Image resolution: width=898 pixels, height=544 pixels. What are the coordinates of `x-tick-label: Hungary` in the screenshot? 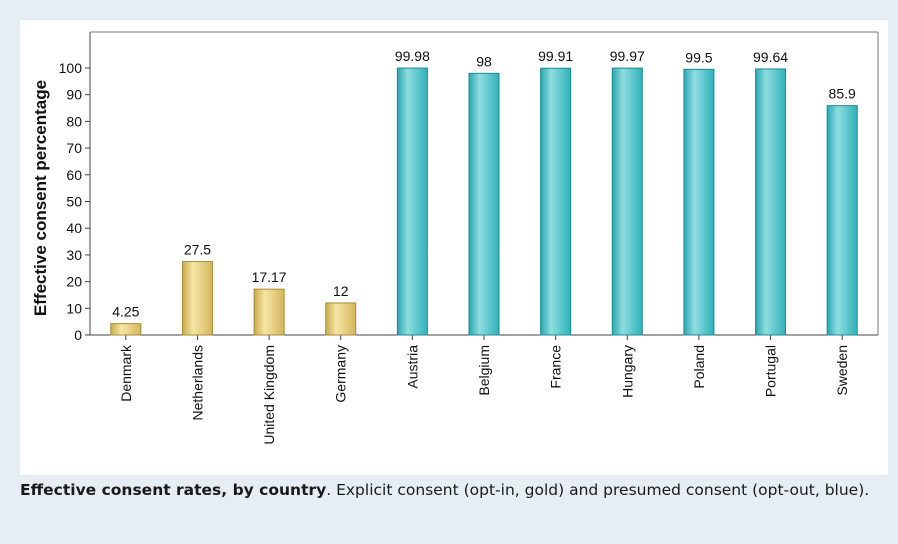 It's located at (627, 371).